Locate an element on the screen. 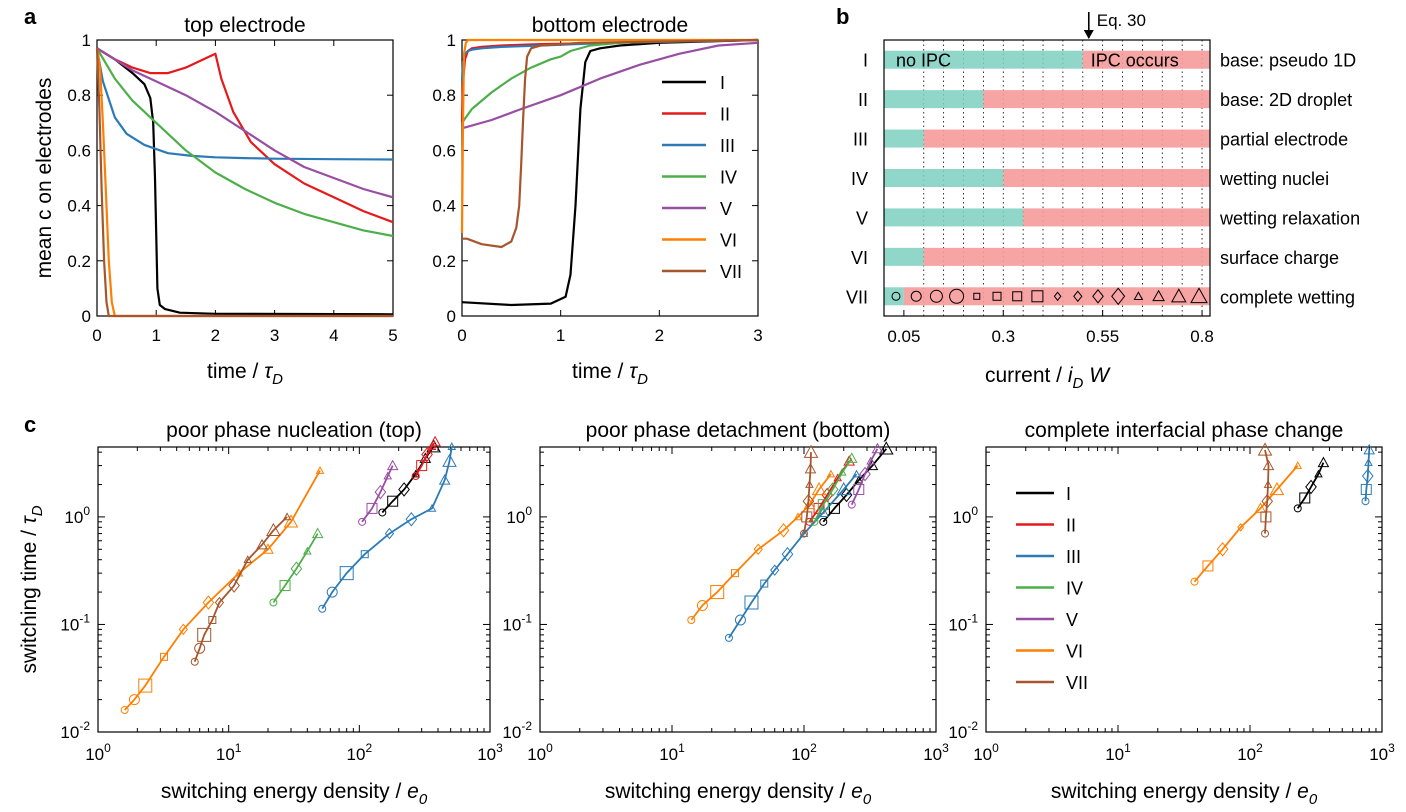 The height and width of the screenshot is (812, 1406). y-axis-label-pre: switching time / is located at coordinates (29, 598).